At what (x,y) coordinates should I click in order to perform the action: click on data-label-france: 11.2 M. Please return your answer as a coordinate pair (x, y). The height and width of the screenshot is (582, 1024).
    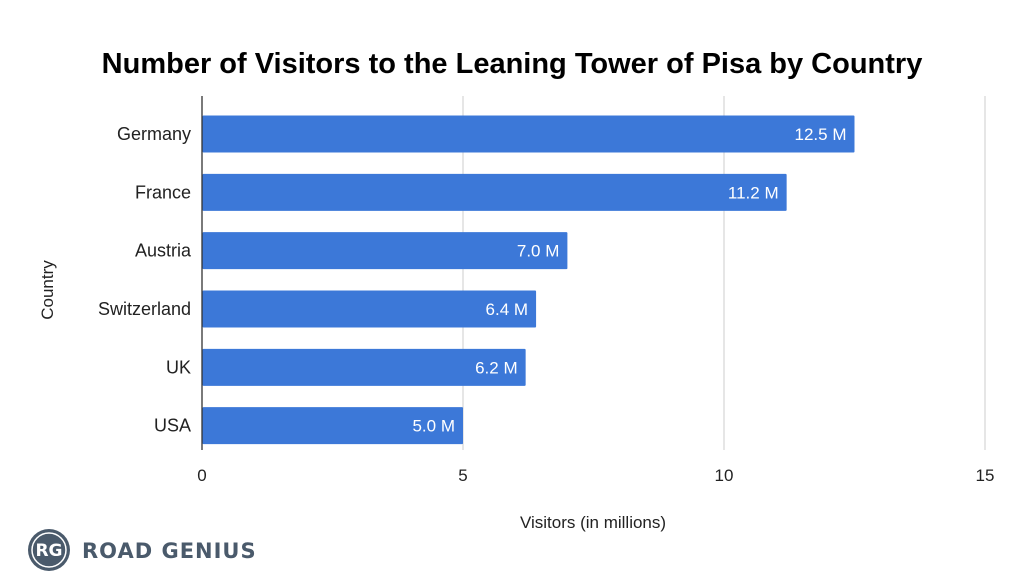
    Looking at the image, I should click on (753, 192).